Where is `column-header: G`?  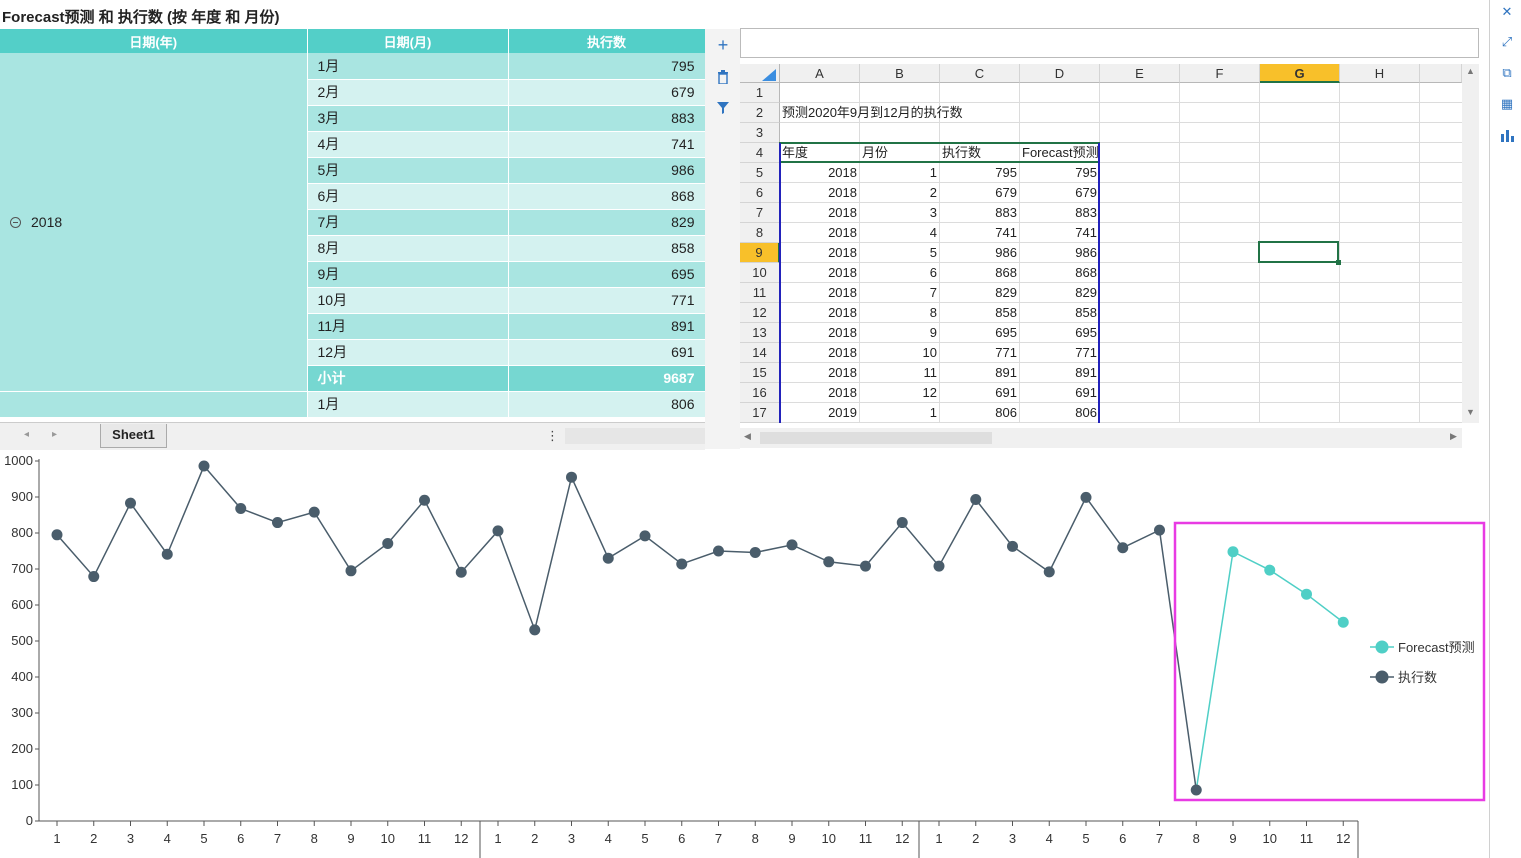
column-header: G is located at coordinates (1300, 73).